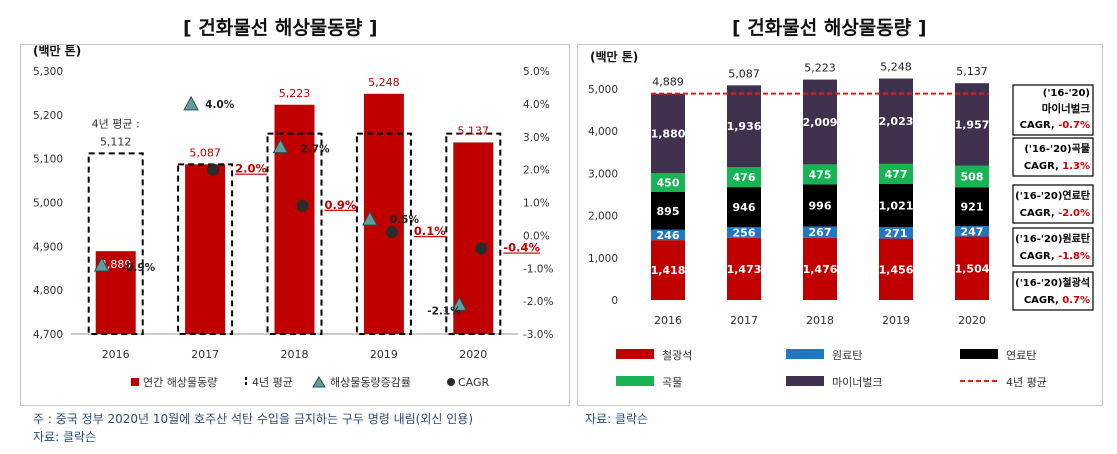 This screenshot has height=454, width=1117. Describe the element at coordinates (316, 150) in the screenshot. I see `growth-rate-label: 2.7%` at that location.